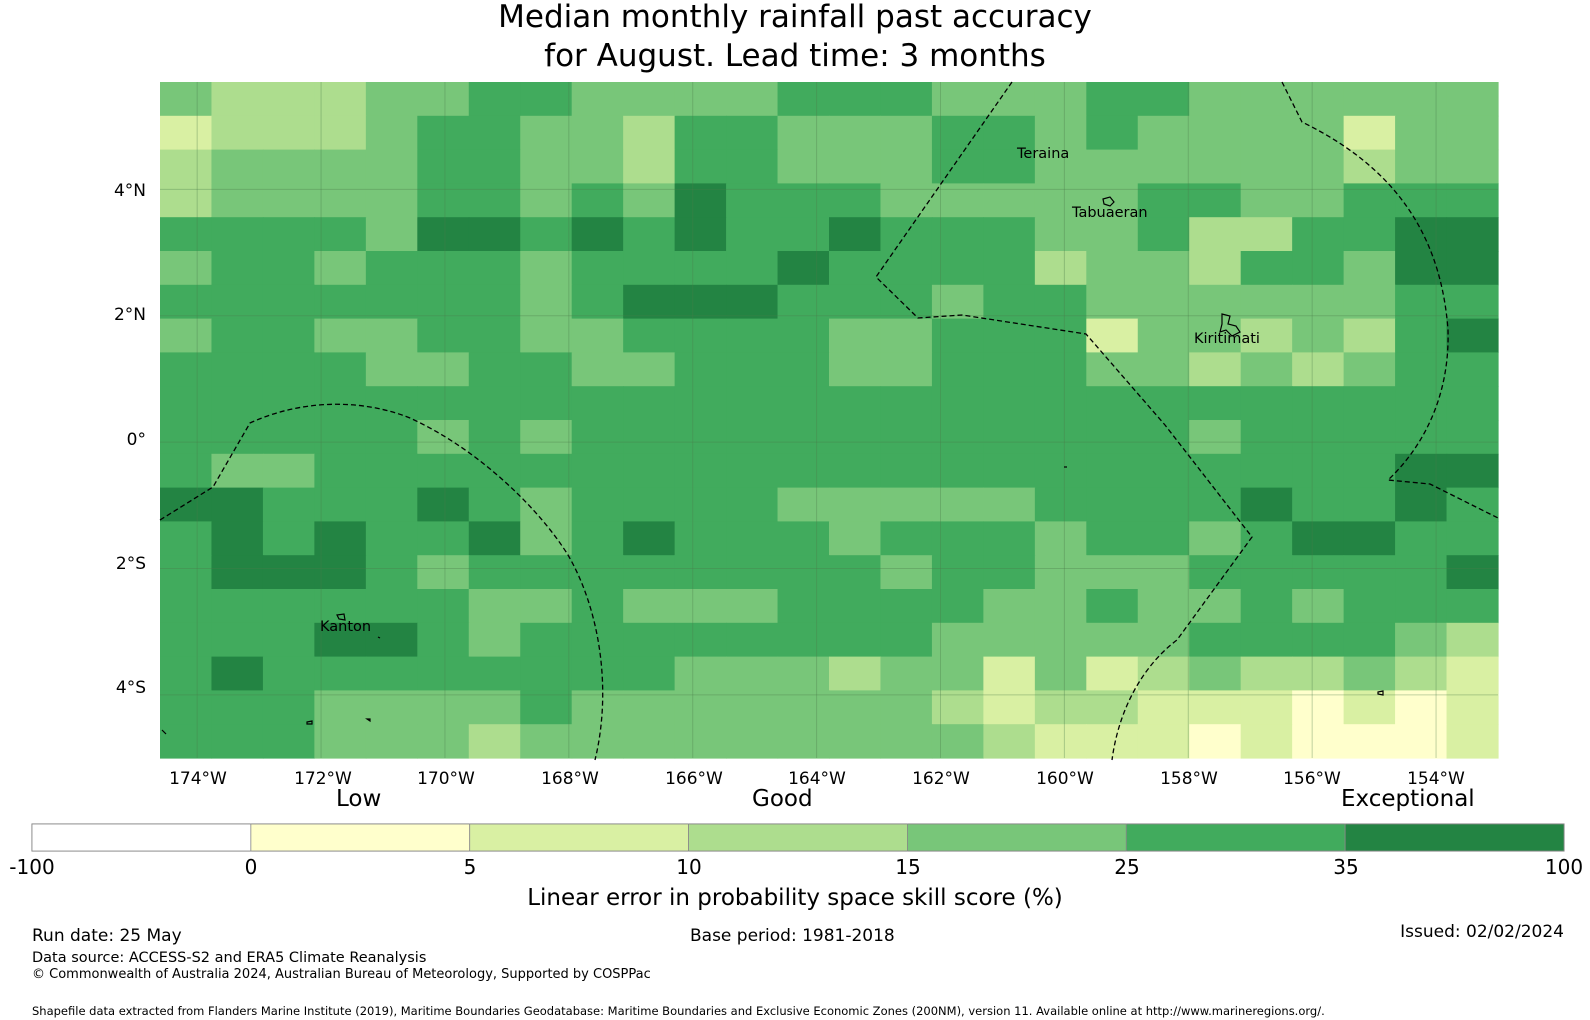 The width and height of the screenshot is (1590, 1020). I want to click on islet, so click(164, 732).